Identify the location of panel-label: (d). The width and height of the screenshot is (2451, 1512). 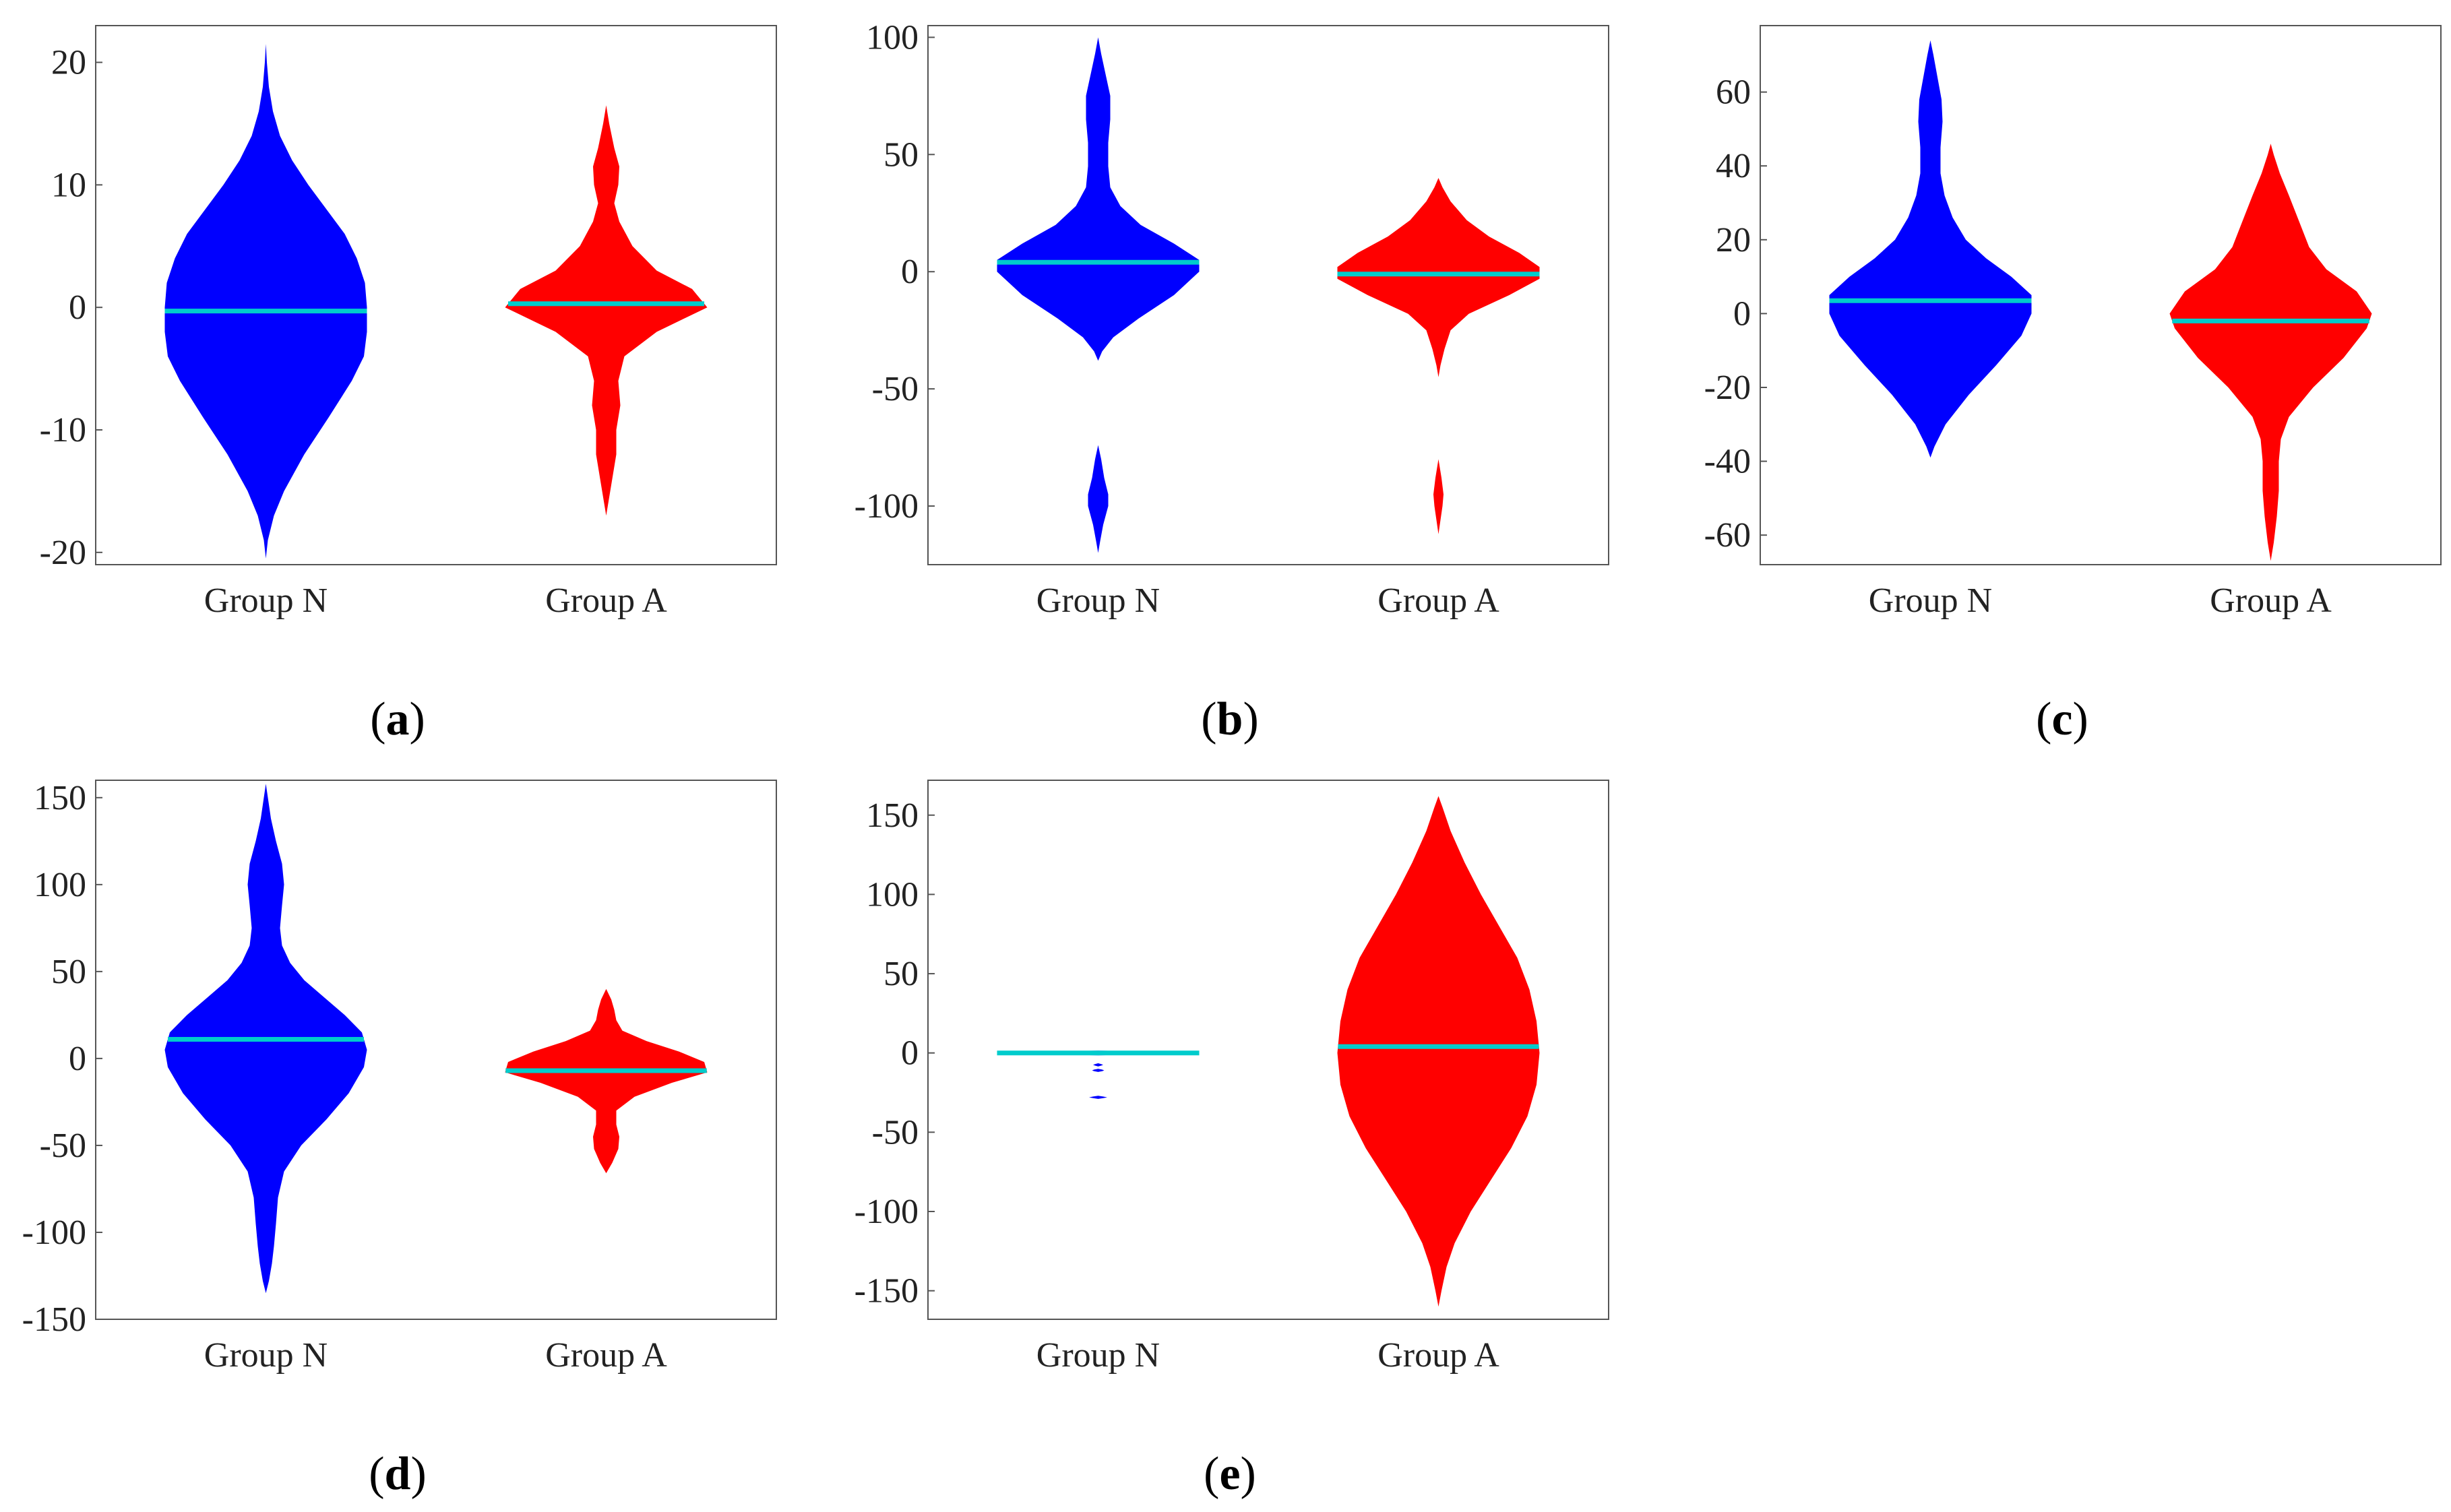
(398, 1474).